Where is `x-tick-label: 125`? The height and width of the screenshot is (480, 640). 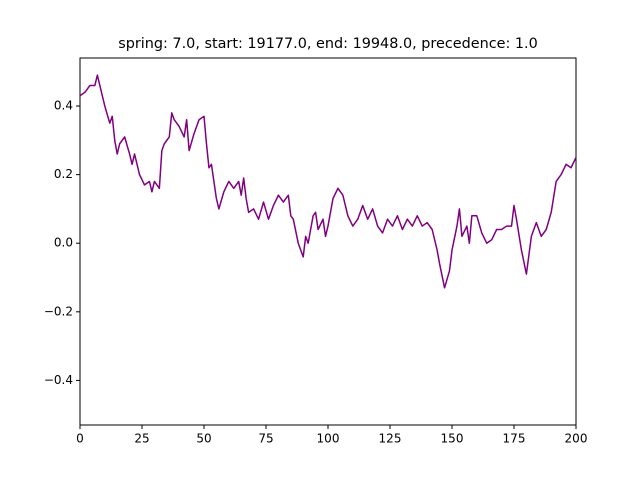
x-tick-label: 125 is located at coordinates (390, 439).